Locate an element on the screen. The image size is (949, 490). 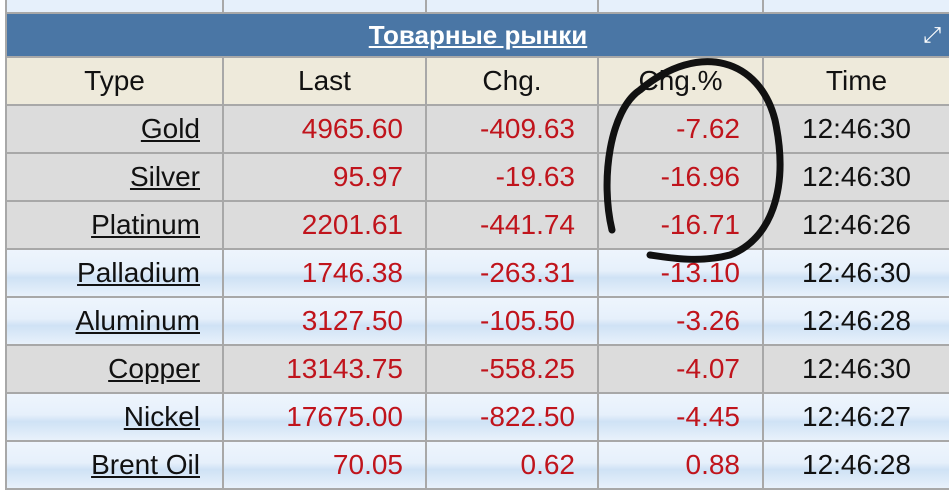
change-percent-cell: 0.88 is located at coordinates (680, 465).